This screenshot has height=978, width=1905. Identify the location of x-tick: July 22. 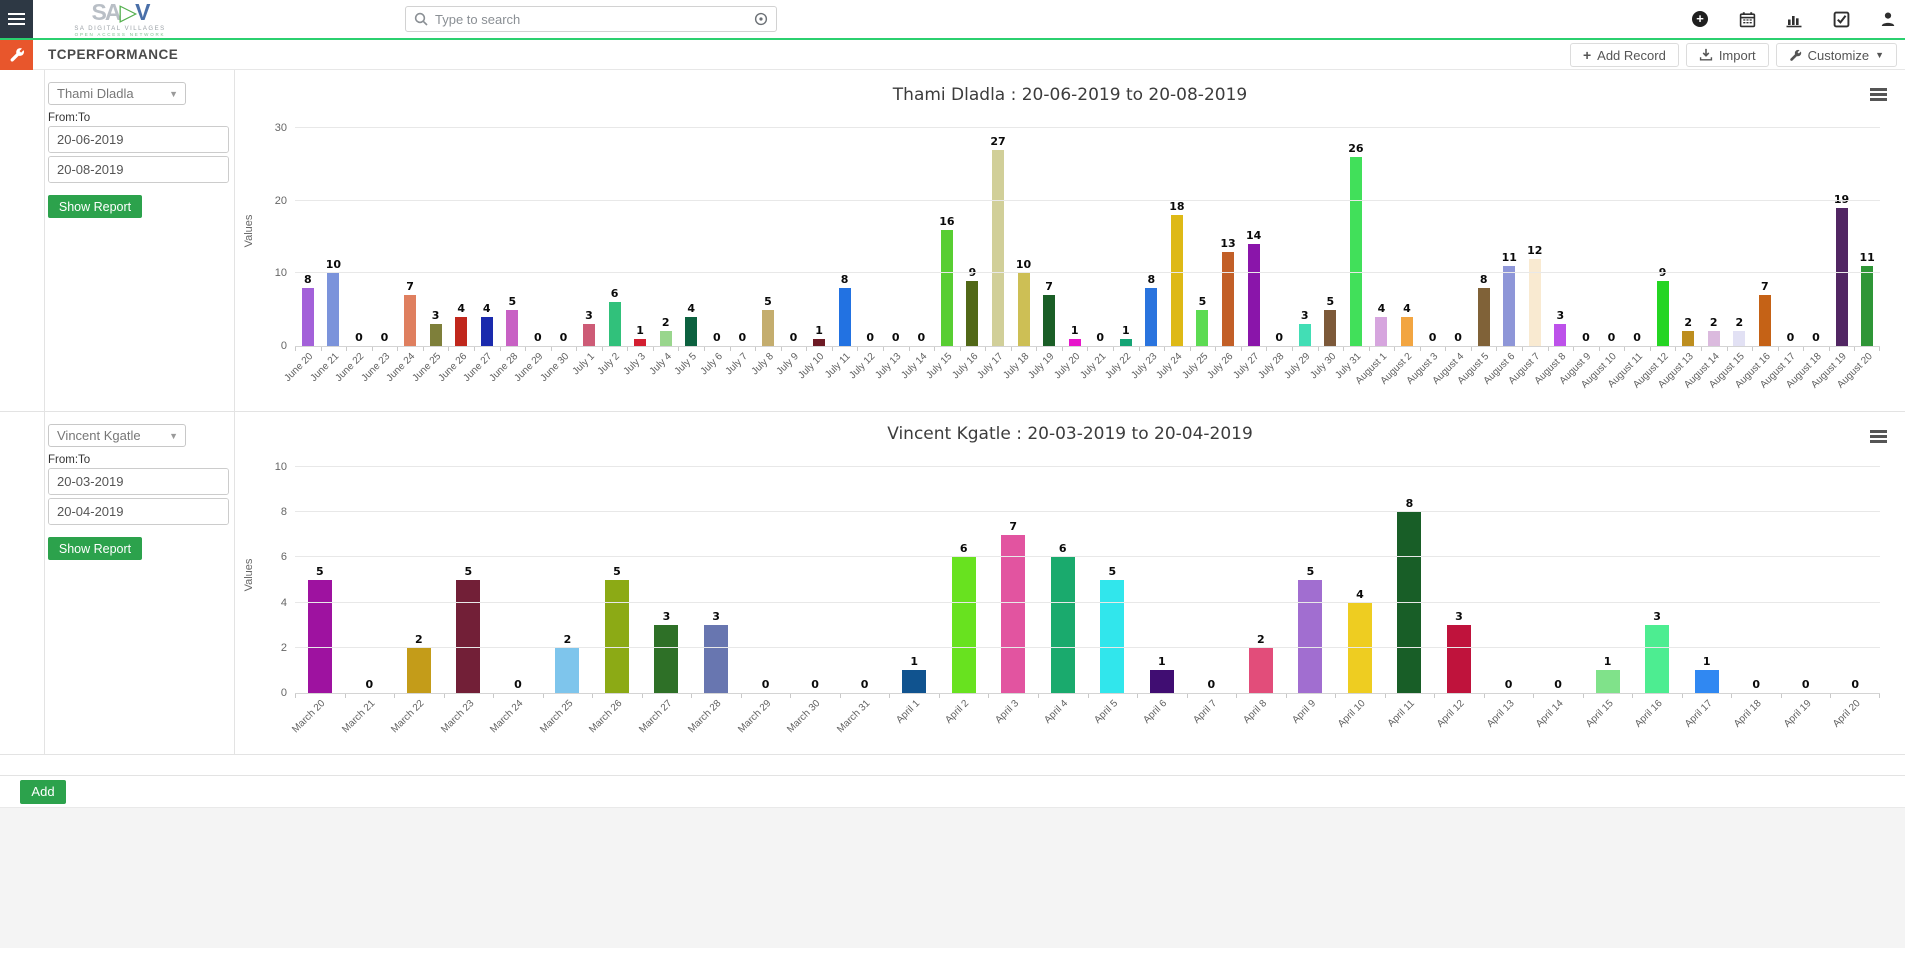
(1121, 378).